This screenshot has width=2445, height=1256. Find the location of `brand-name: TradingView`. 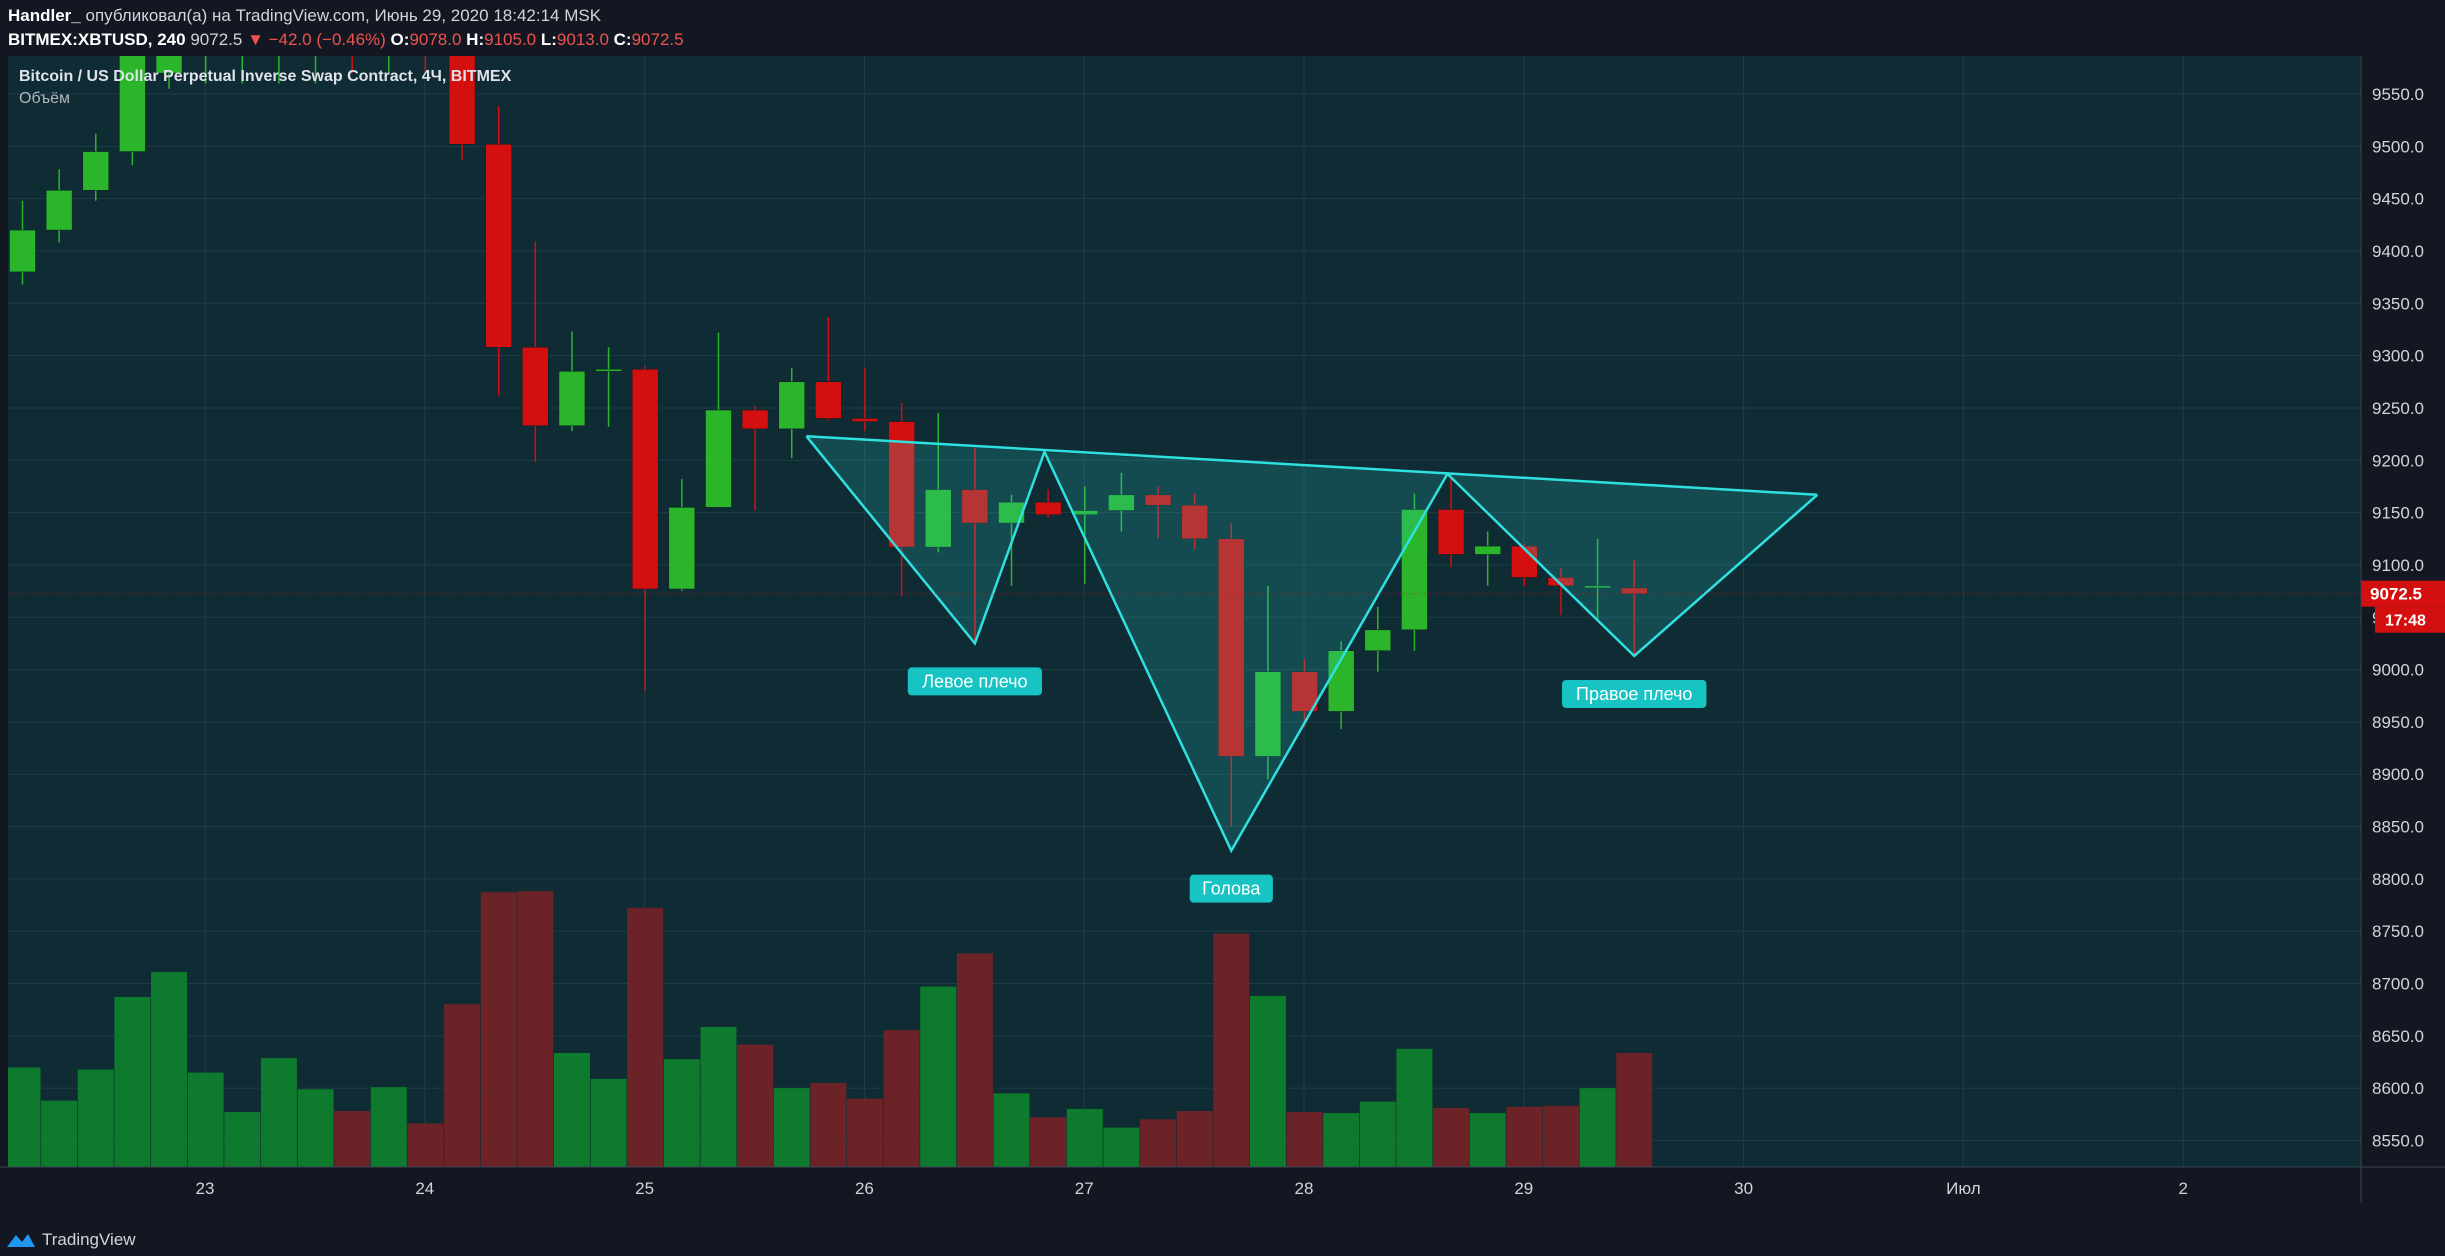

brand-name: TradingView is located at coordinates (89, 1239).